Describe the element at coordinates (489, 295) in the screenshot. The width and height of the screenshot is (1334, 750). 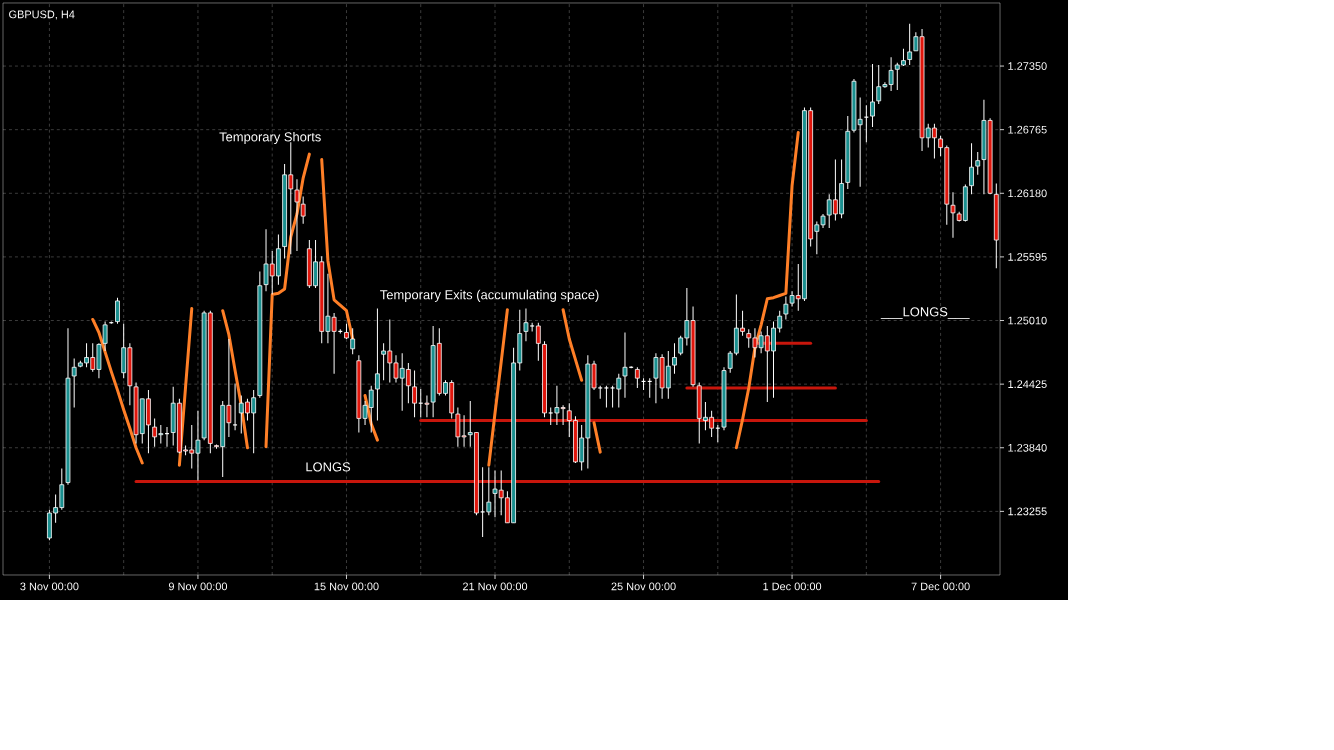
I see `annotation: Temporary Exits (accumulating space)` at that location.